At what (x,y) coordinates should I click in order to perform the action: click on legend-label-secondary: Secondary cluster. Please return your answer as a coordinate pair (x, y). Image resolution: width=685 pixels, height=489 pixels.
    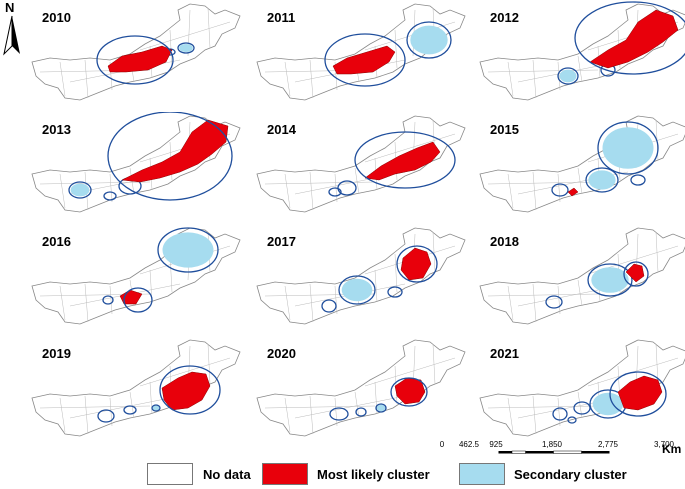
    Looking at the image, I should click on (570, 474).